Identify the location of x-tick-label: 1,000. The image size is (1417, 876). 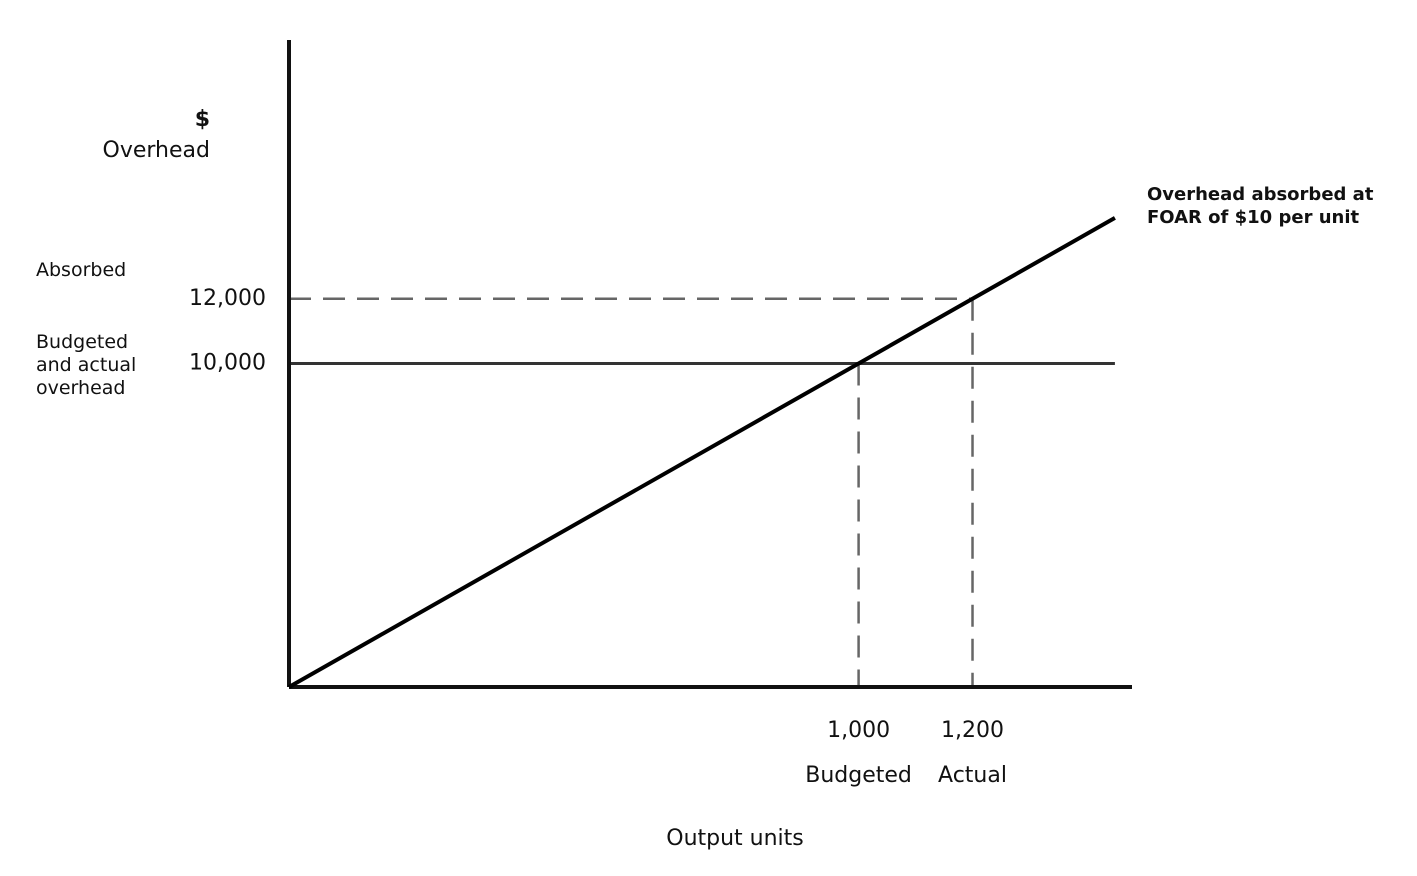
(858, 730).